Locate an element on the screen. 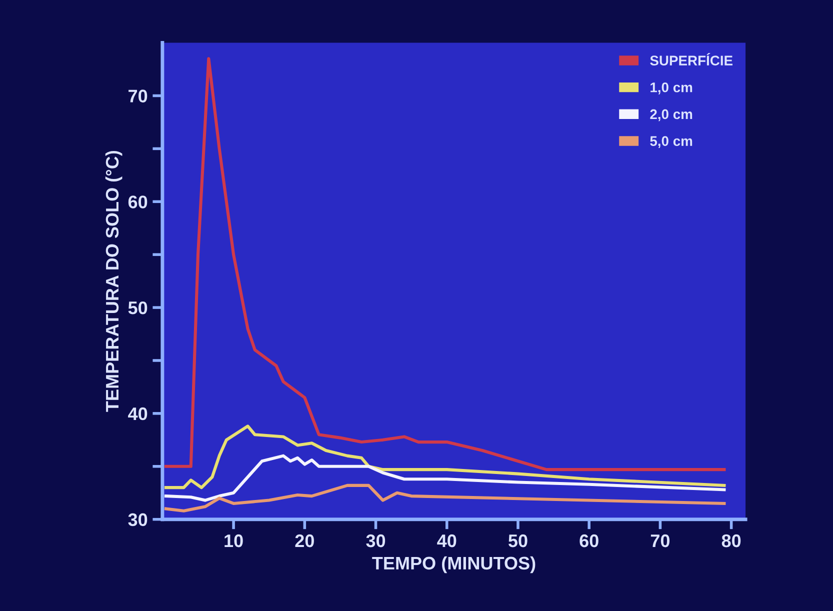  x-tick-label: 60 is located at coordinates (589, 541).